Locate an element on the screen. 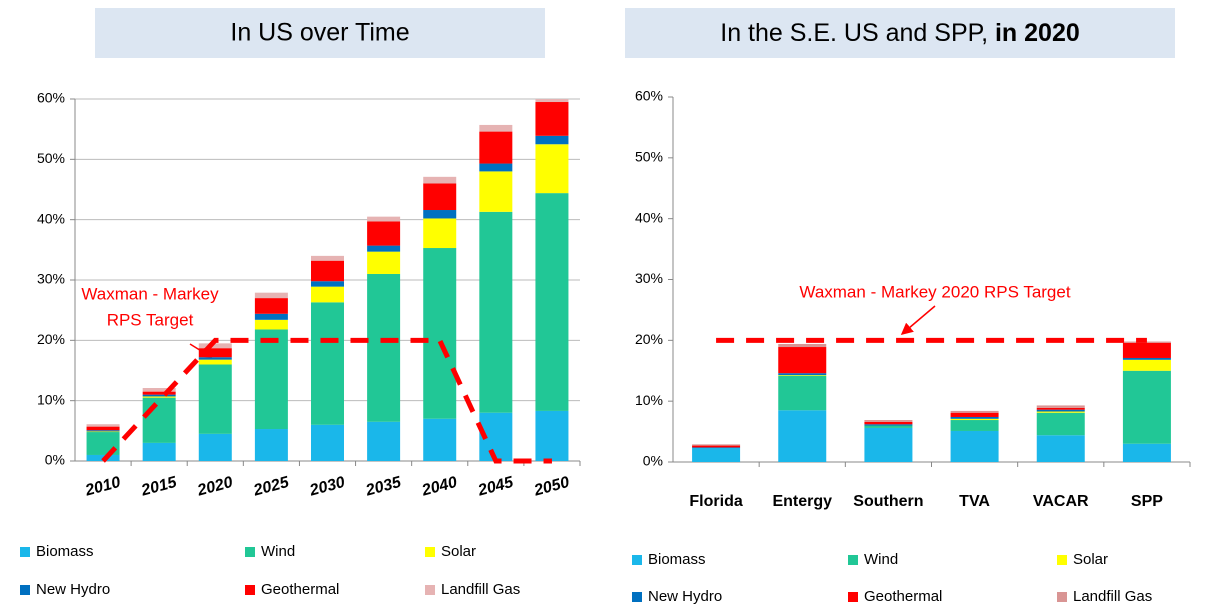 The width and height of the screenshot is (1214, 611). x-tick-label: 2030 is located at coordinates (327, 487).